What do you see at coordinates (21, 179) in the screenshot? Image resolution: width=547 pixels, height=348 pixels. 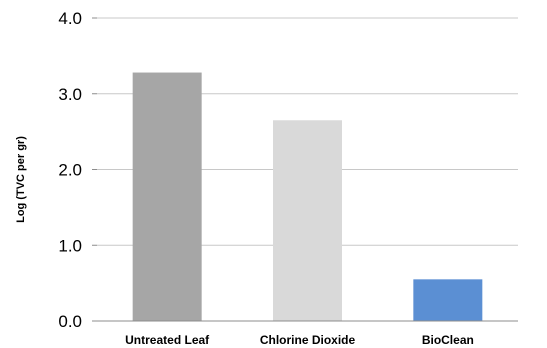 I see `y-axis-title: Log (TVC per gr)` at bounding box center [21, 179].